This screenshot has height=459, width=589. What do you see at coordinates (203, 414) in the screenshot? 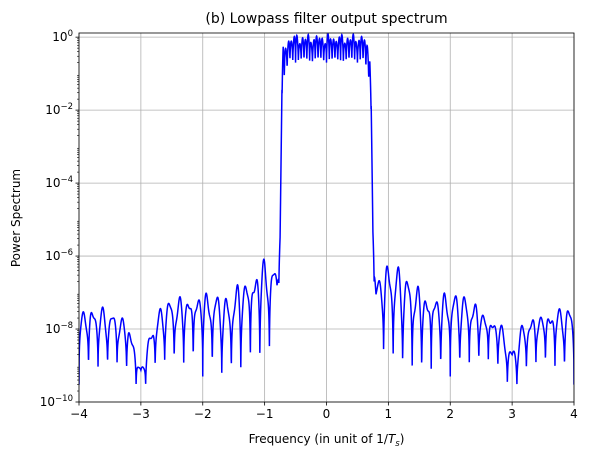
I see `x-tick-label: −2` at bounding box center [203, 414].